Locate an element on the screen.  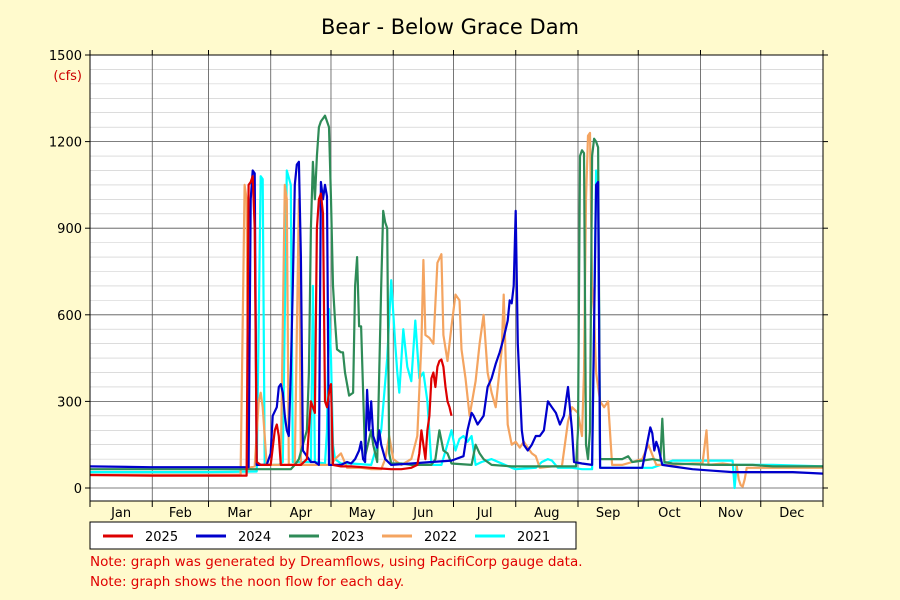
month-label-jul: Jul is located at coordinates (484, 513).